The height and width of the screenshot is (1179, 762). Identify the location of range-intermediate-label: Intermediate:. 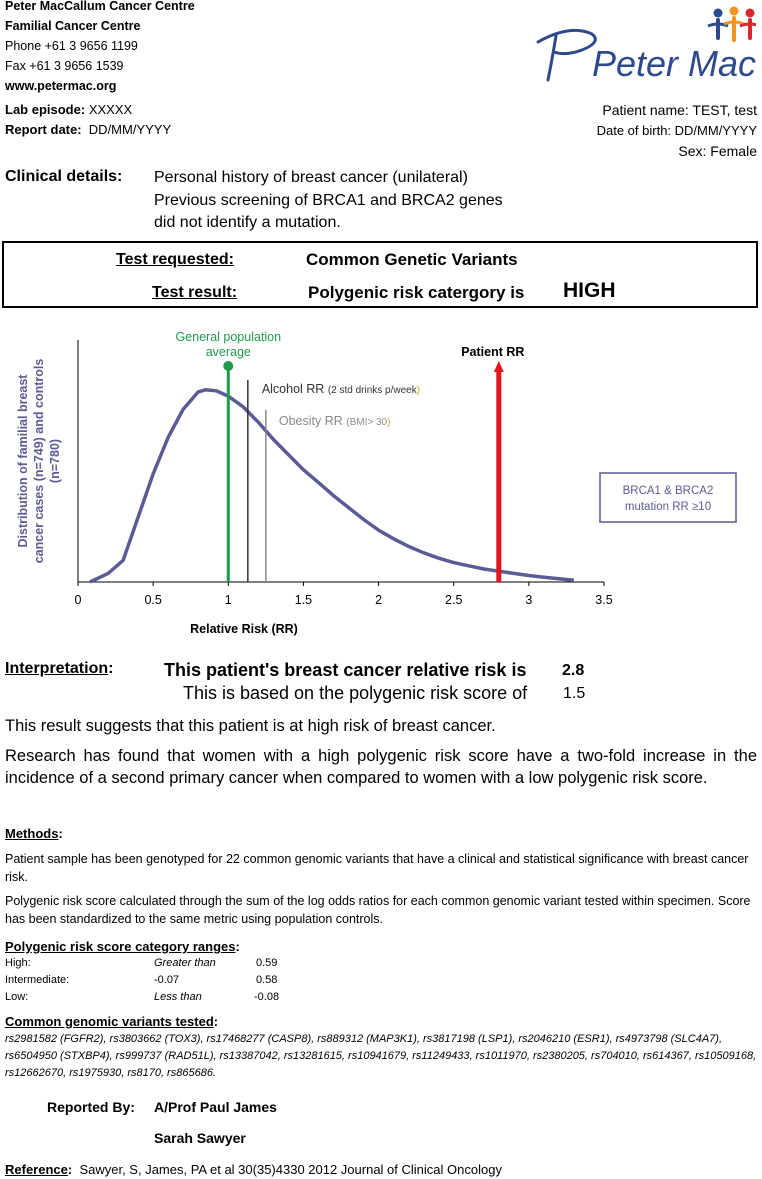
(37, 980).